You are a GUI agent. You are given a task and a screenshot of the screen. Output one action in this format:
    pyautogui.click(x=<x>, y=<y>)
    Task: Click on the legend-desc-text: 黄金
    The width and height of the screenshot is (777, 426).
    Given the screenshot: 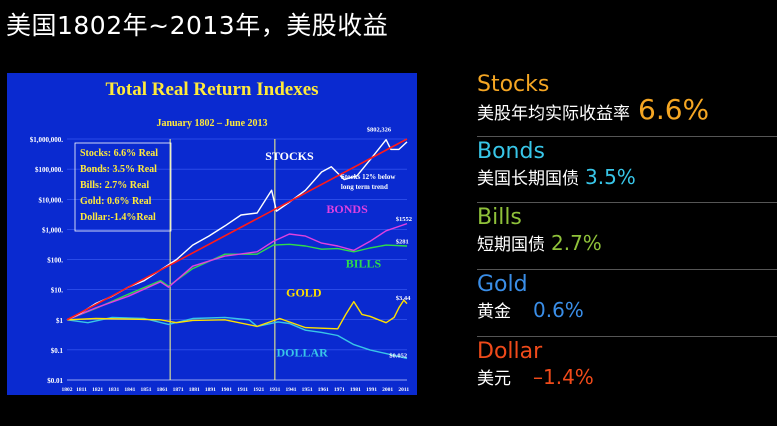 What is the action you would take?
    pyautogui.click(x=494, y=312)
    